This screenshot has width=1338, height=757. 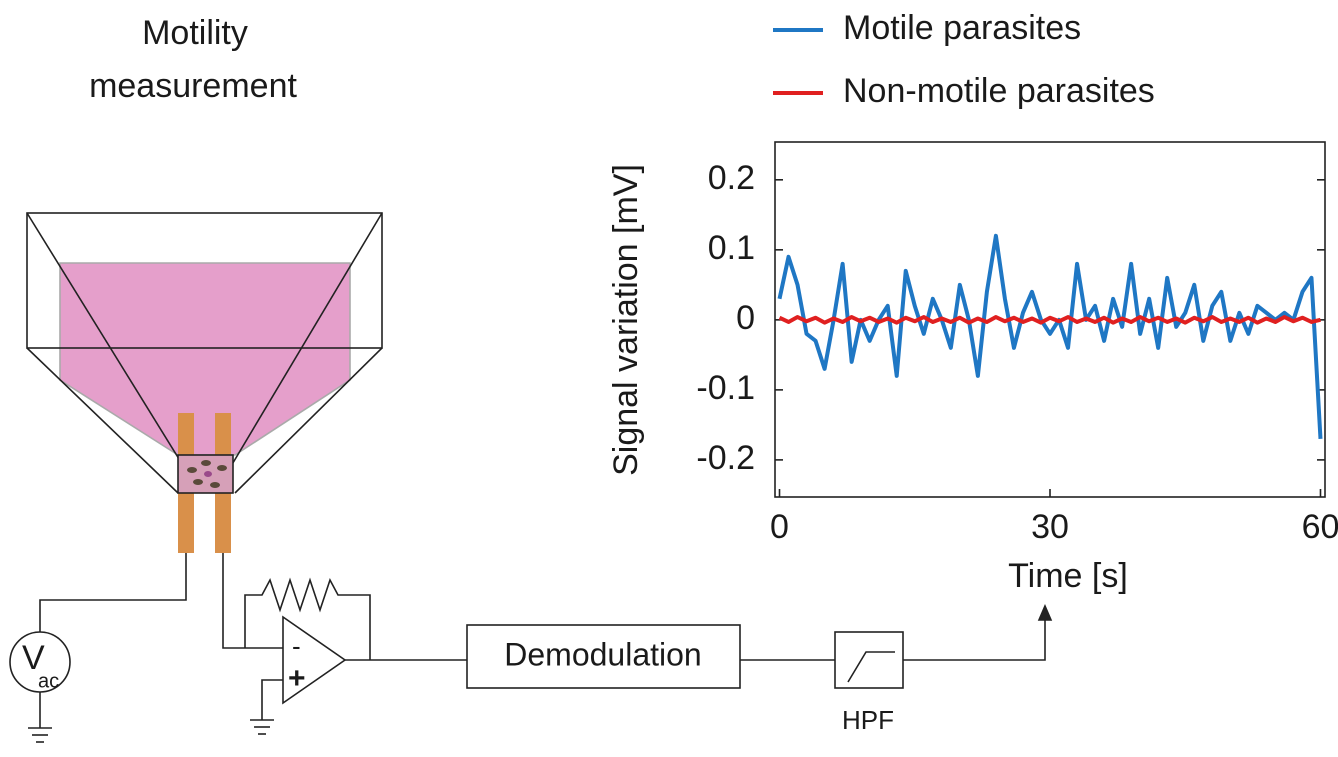 I want to click on title: Motility, so click(x=195, y=33).